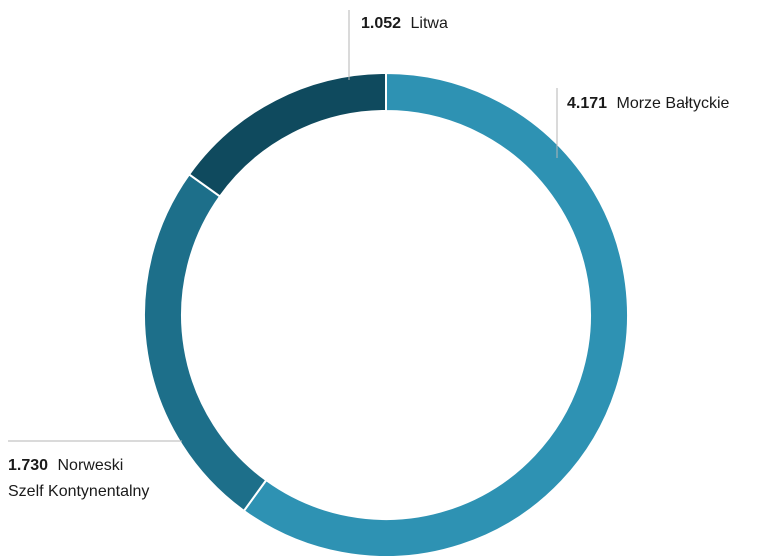 This screenshot has width=783, height=556. Describe the element at coordinates (287, 135) in the screenshot. I see `slice-litwa` at that location.